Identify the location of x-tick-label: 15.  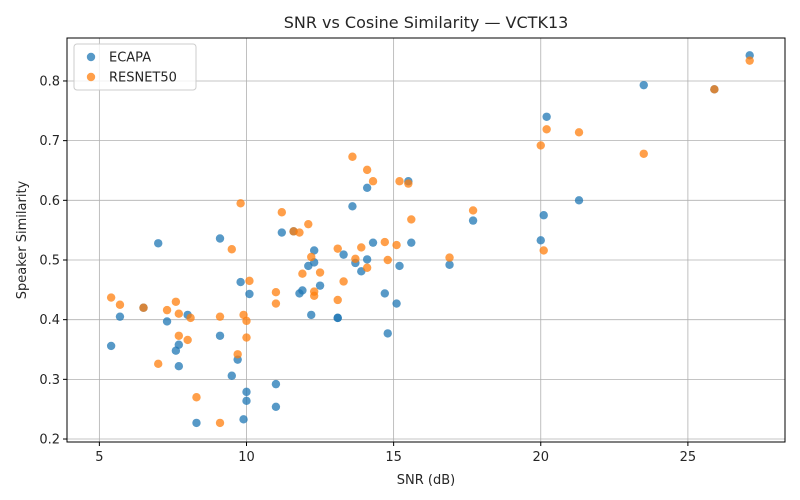
(393, 457).